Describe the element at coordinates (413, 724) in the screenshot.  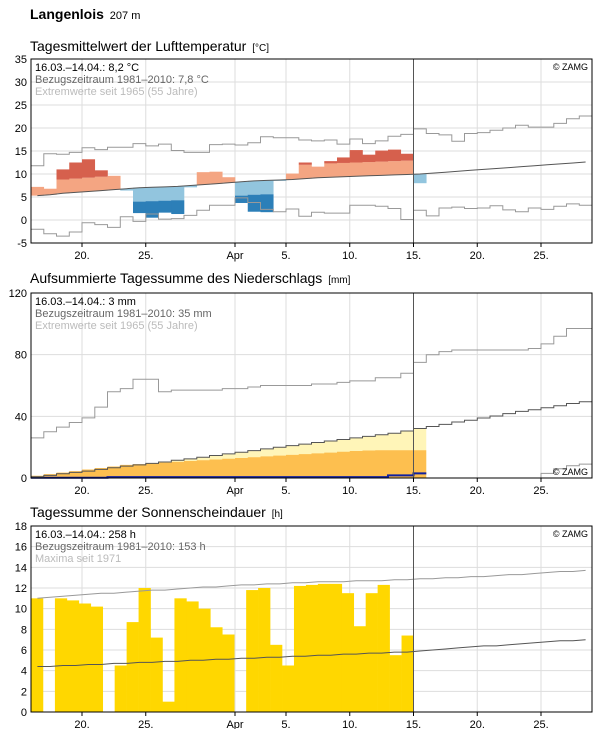
I see `sun-xtick-label: 15.` at that location.